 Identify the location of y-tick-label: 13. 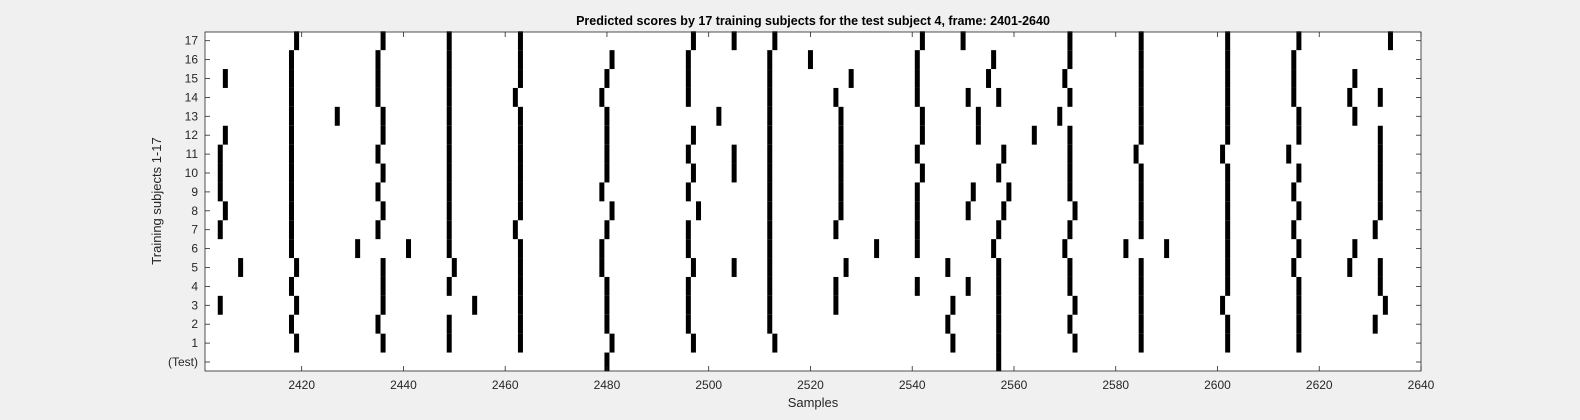
(192, 116).